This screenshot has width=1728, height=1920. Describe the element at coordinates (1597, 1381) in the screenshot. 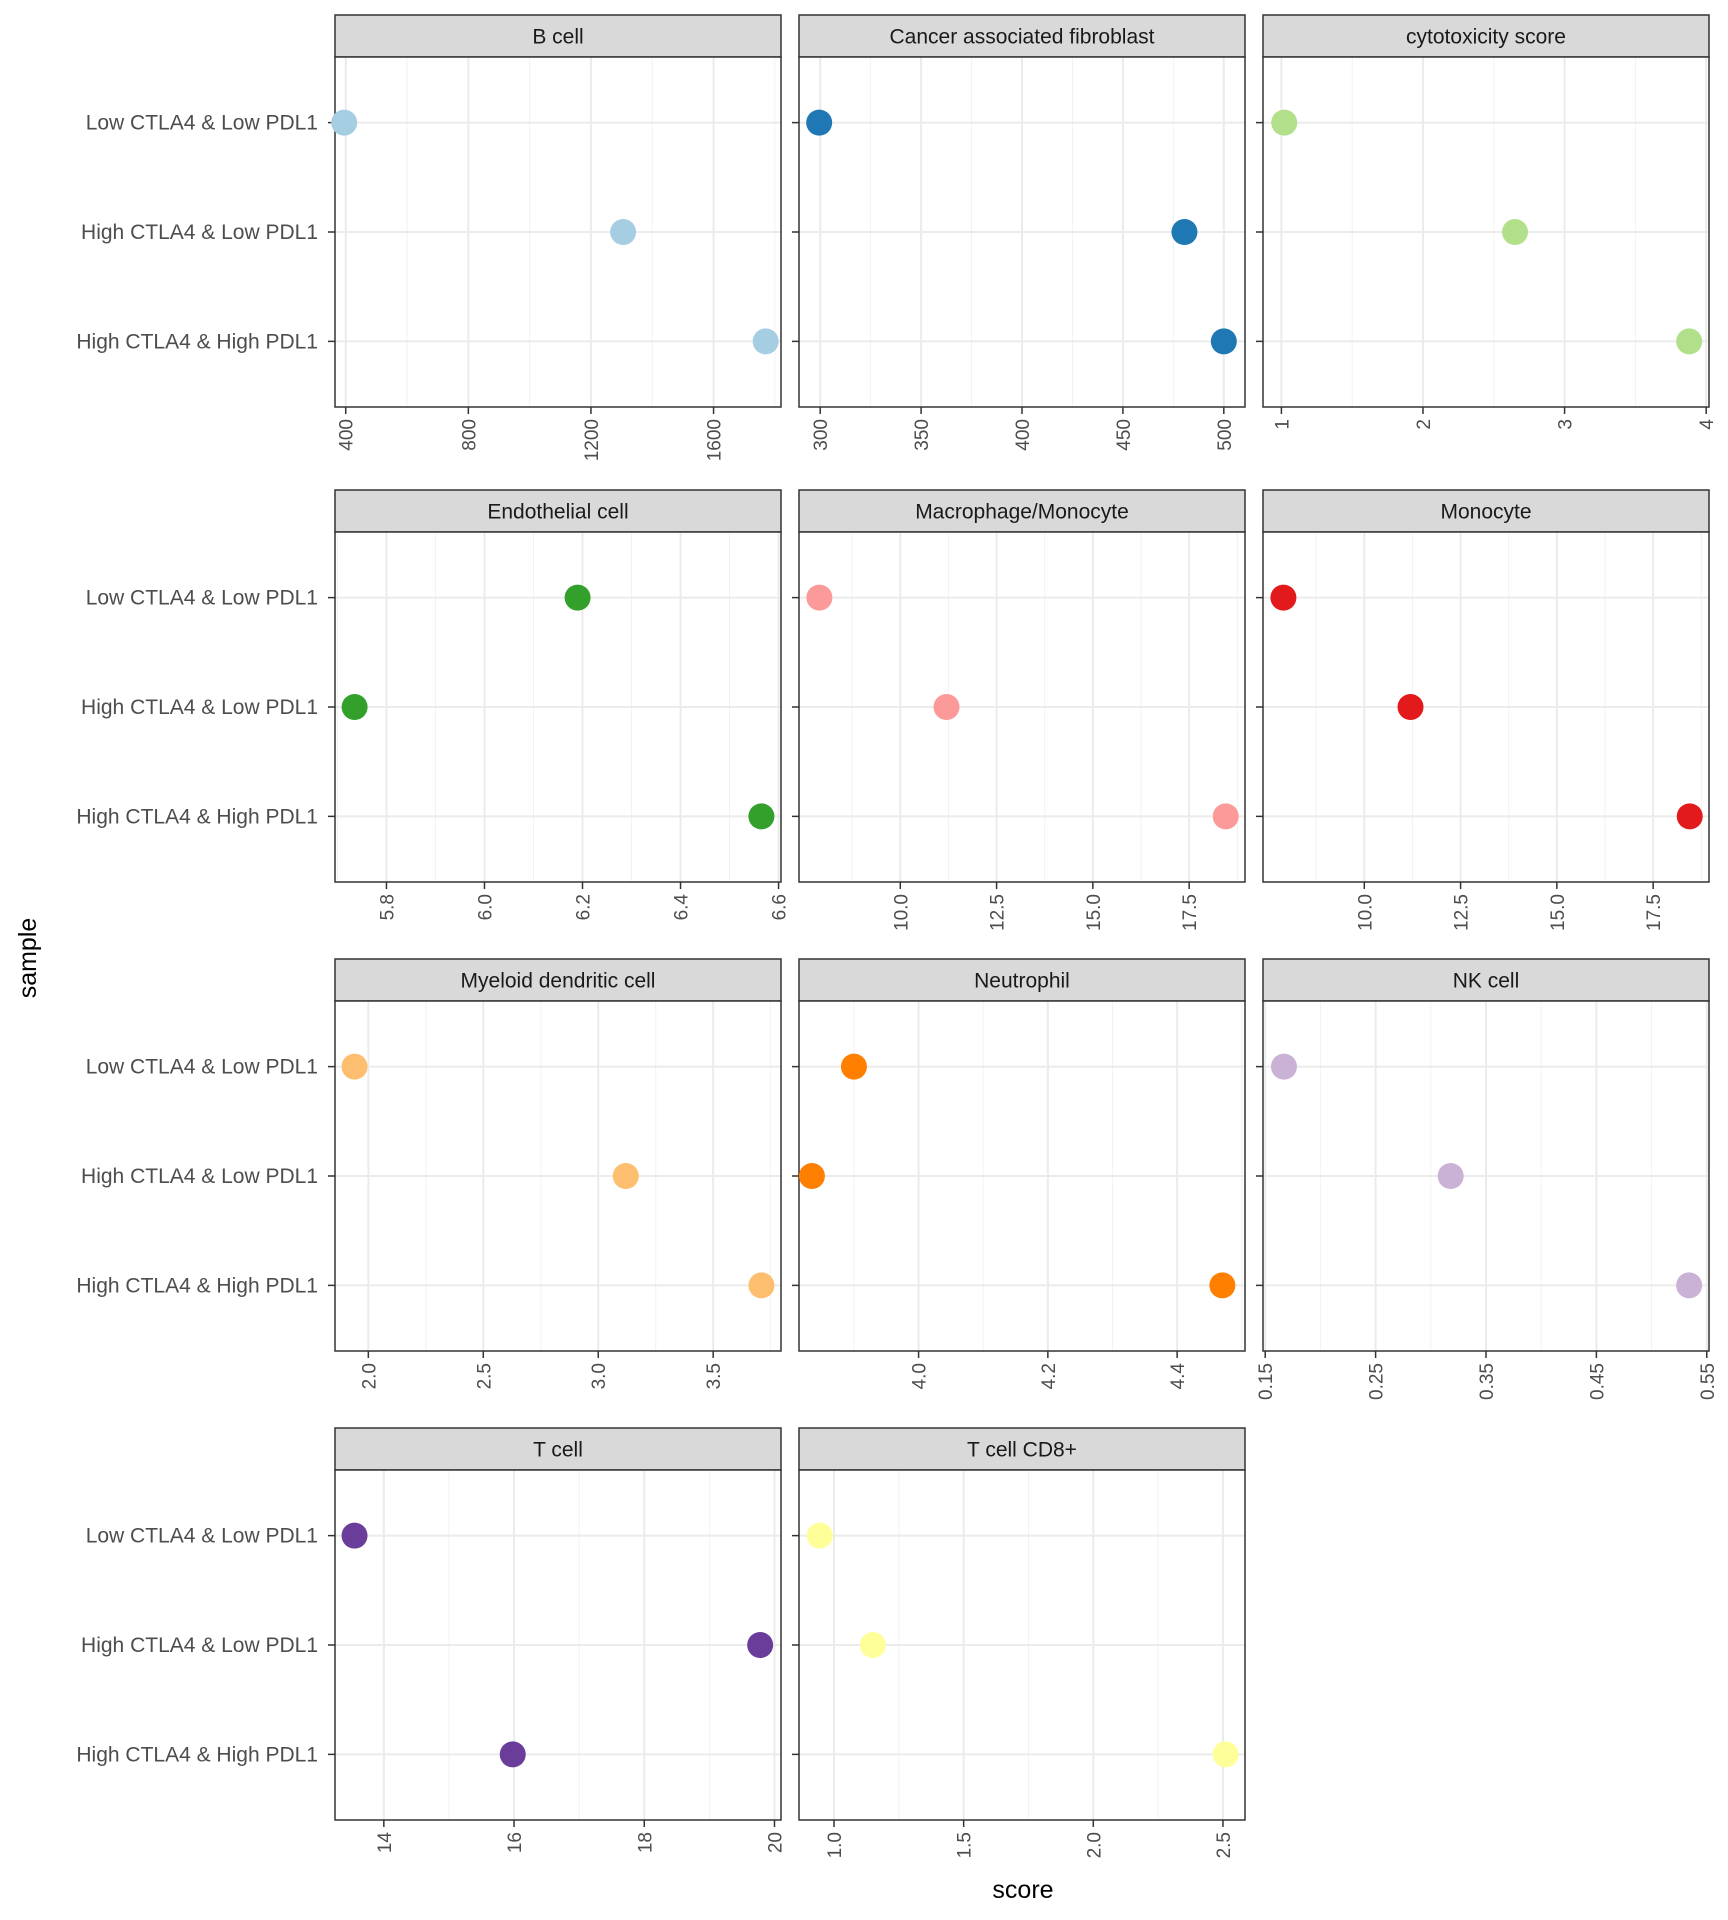

I see `x-tick-label: 0.45` at that location.